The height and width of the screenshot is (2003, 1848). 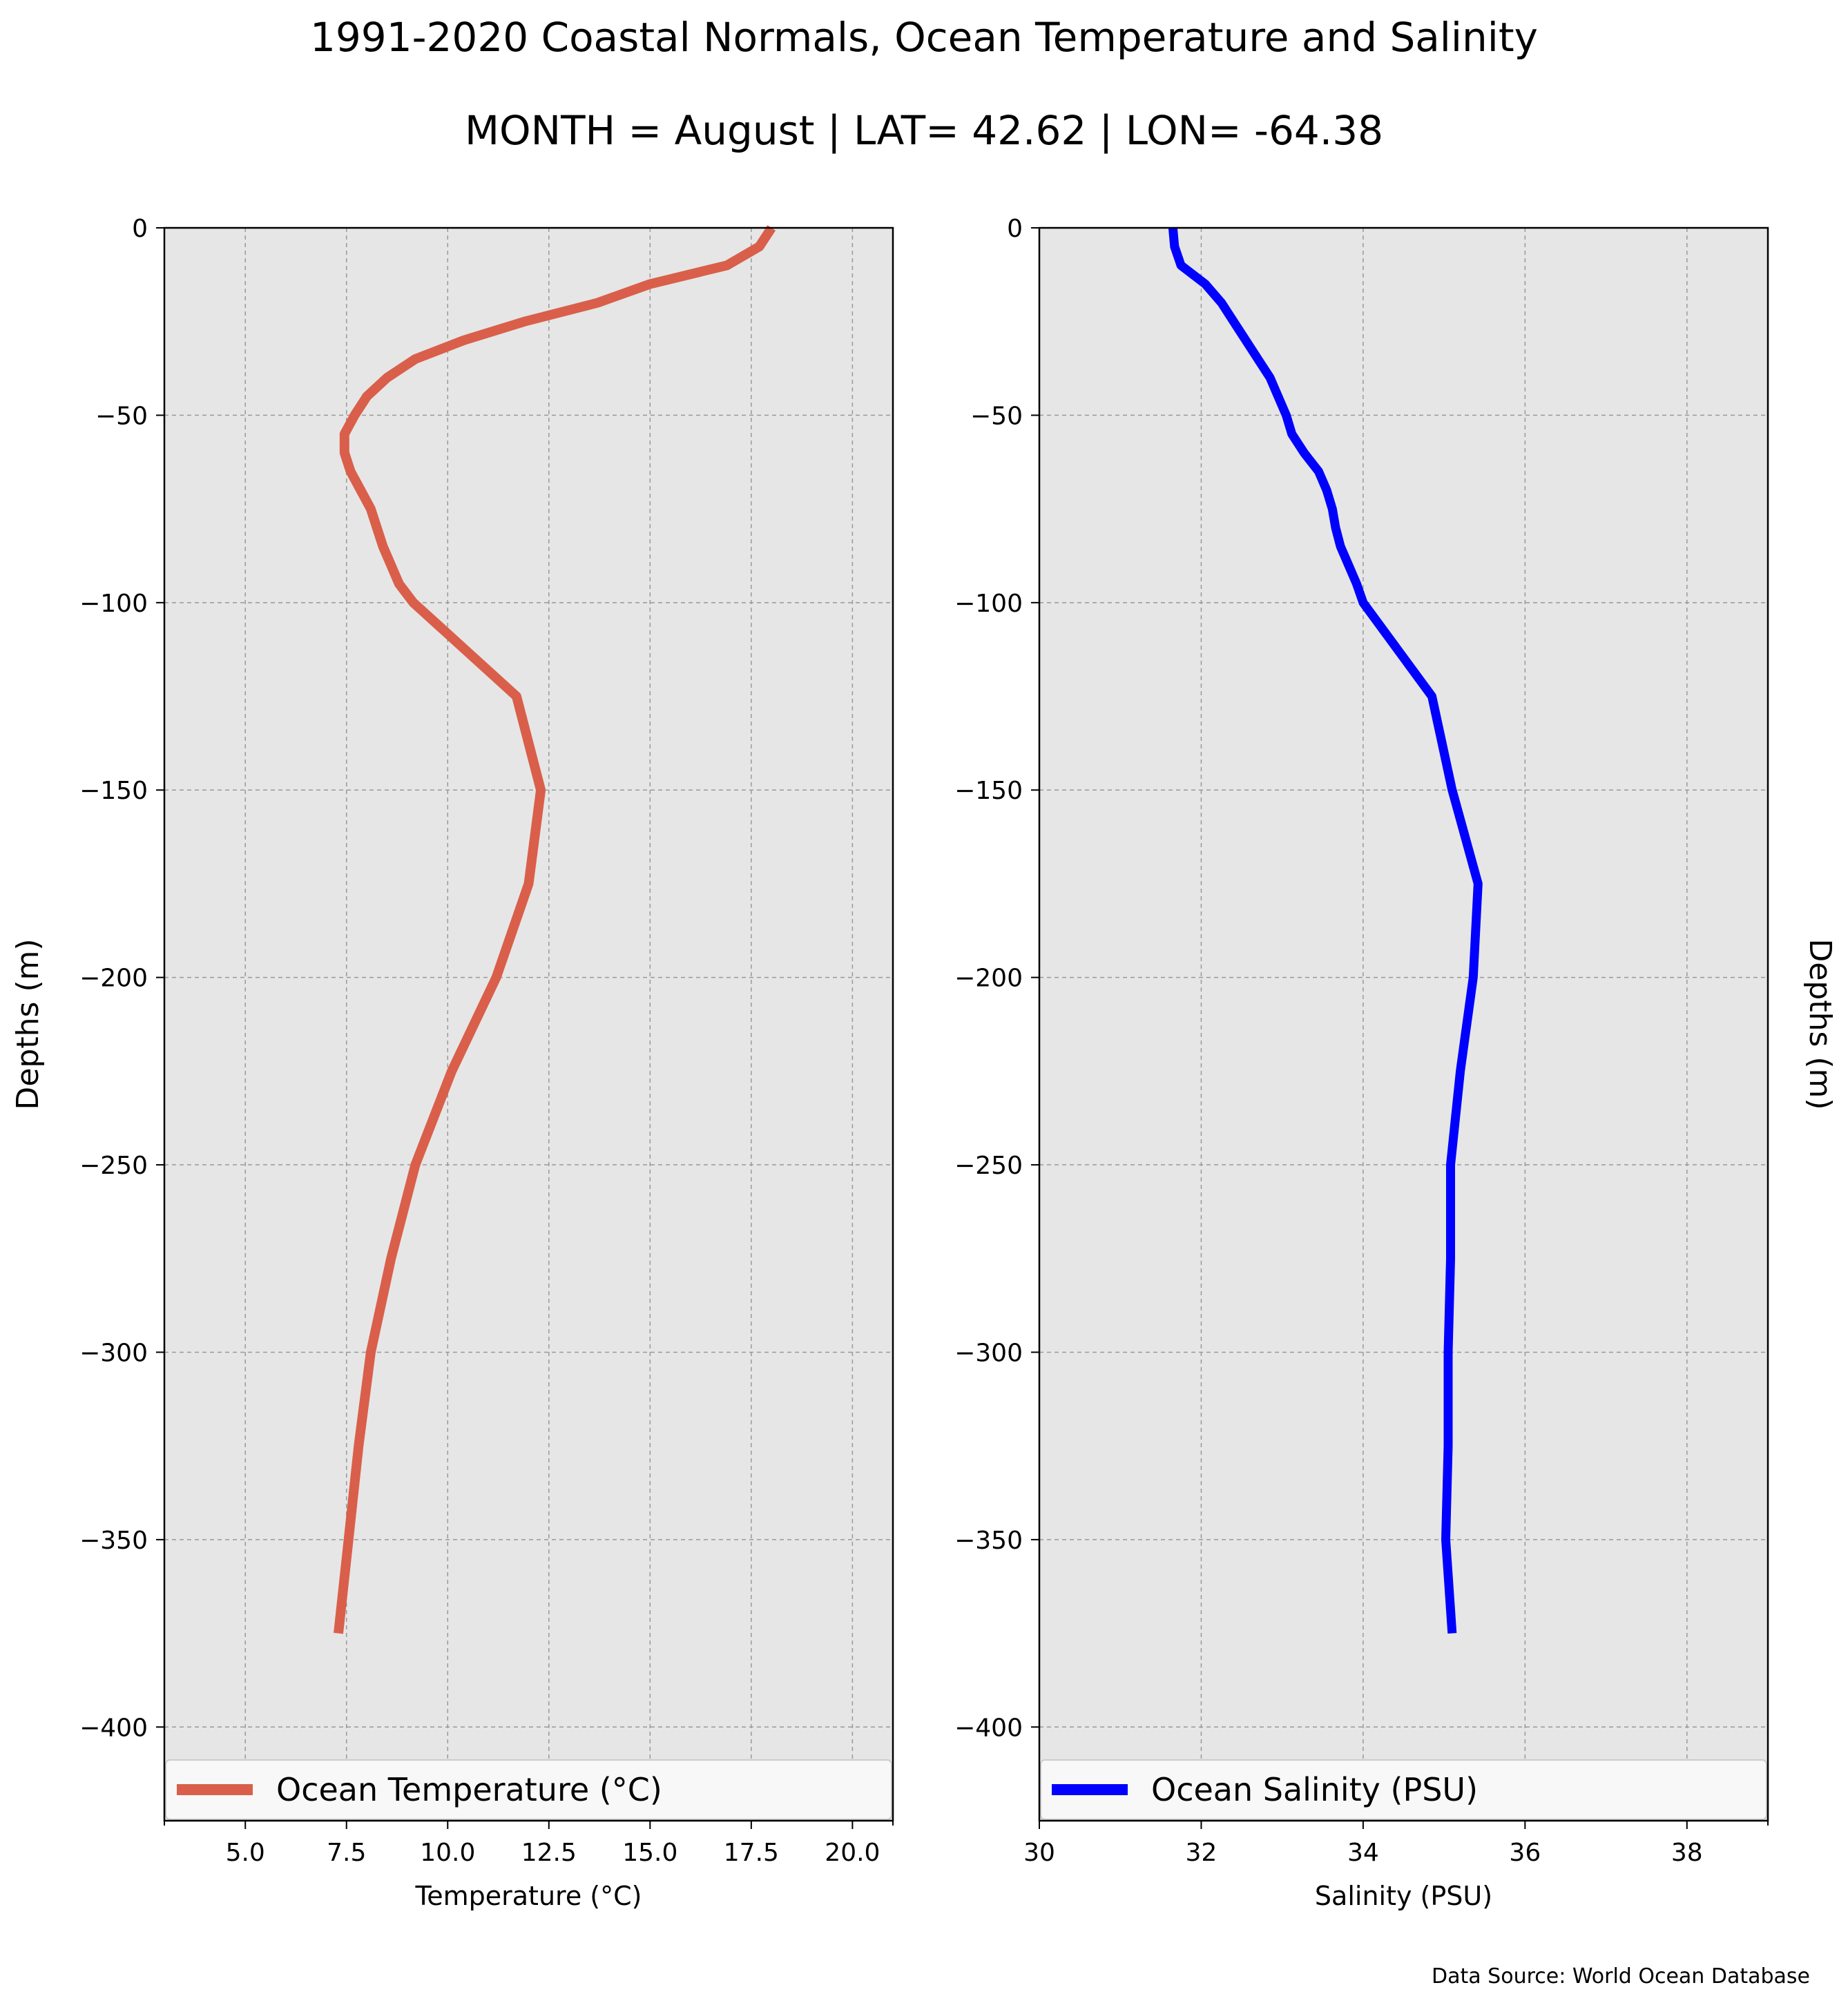 I want to click on temperature-x-tick-label: 20.0, so click(x=852, y=1853).